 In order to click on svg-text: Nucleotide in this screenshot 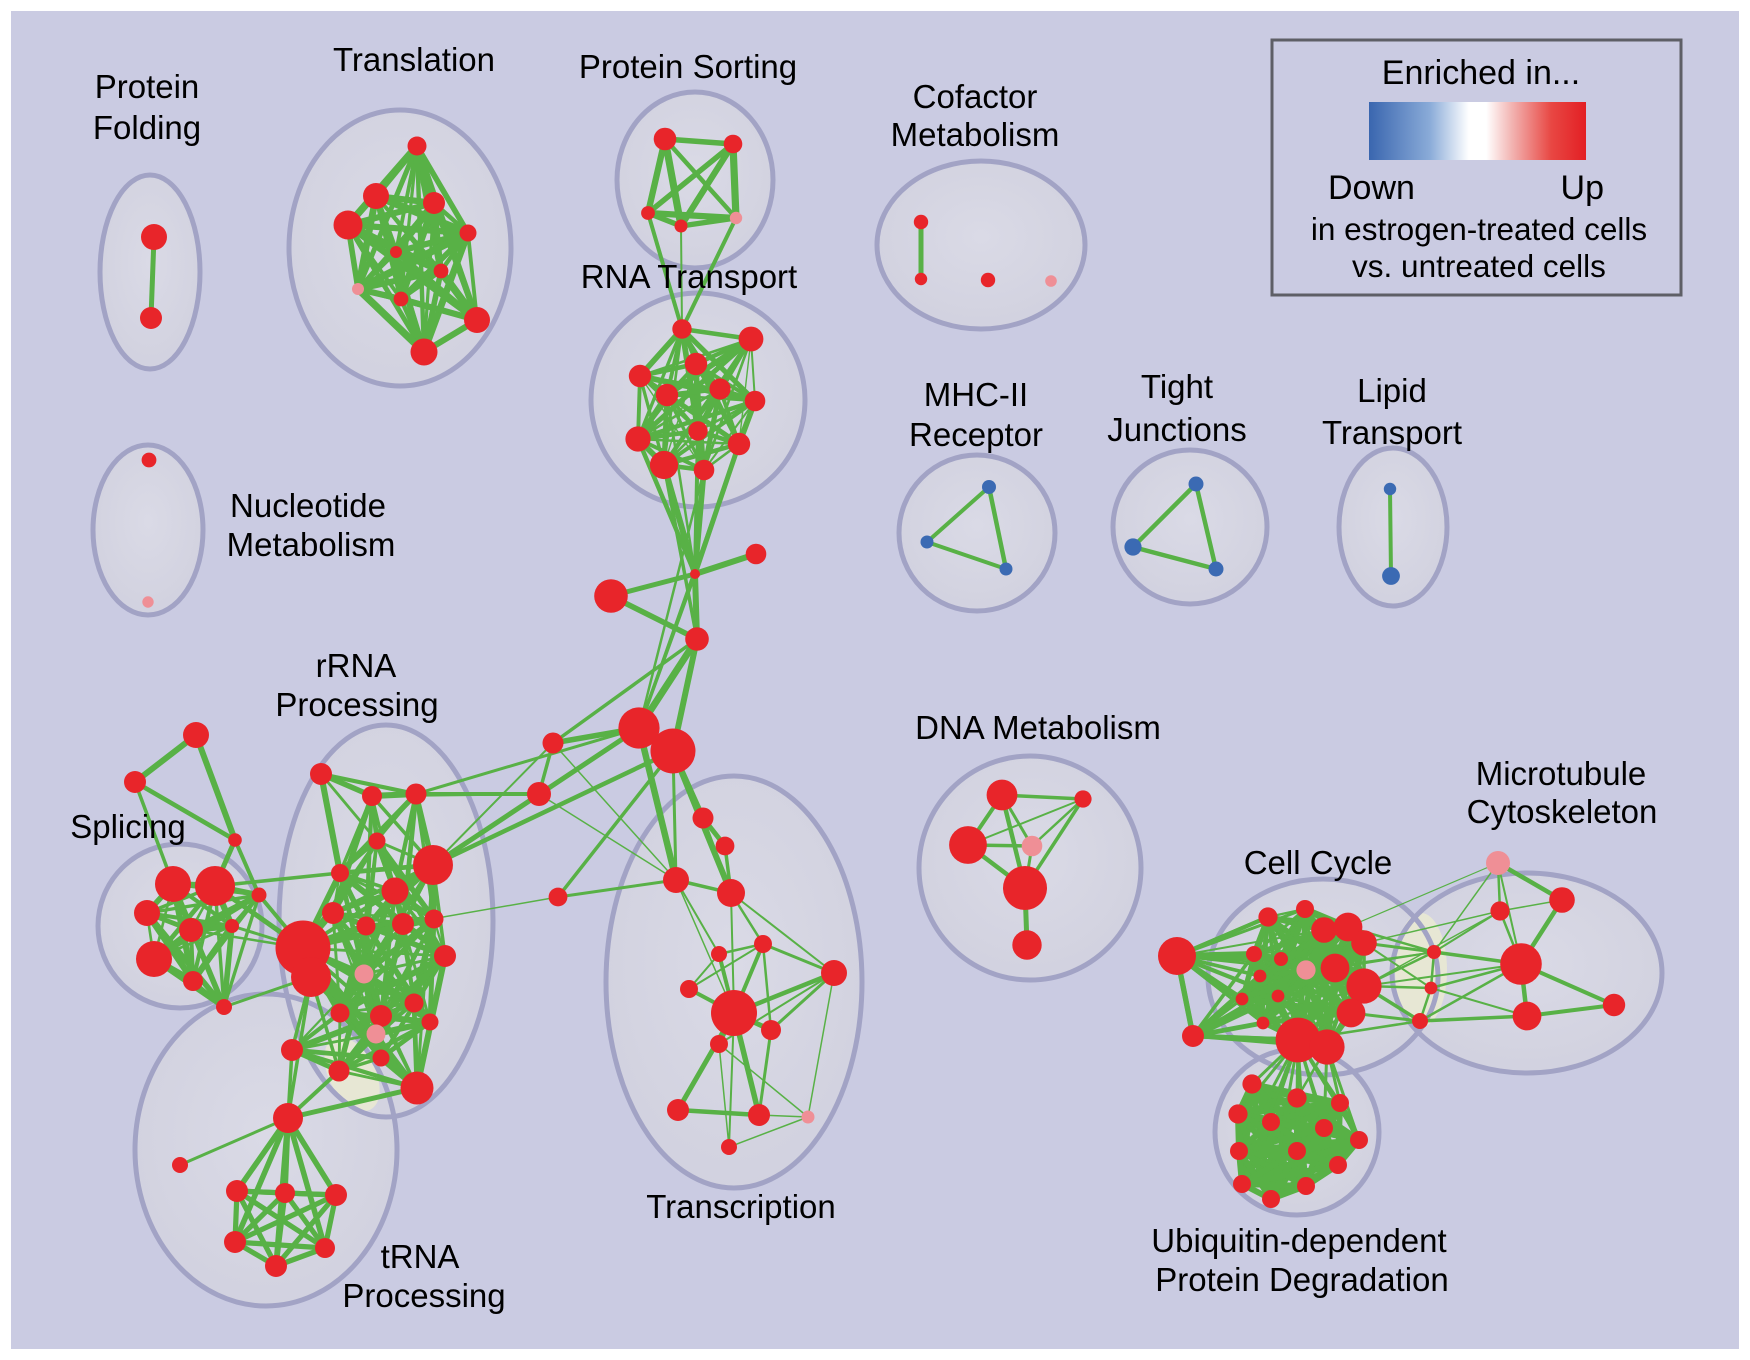, I will do `click(308, 505)`.